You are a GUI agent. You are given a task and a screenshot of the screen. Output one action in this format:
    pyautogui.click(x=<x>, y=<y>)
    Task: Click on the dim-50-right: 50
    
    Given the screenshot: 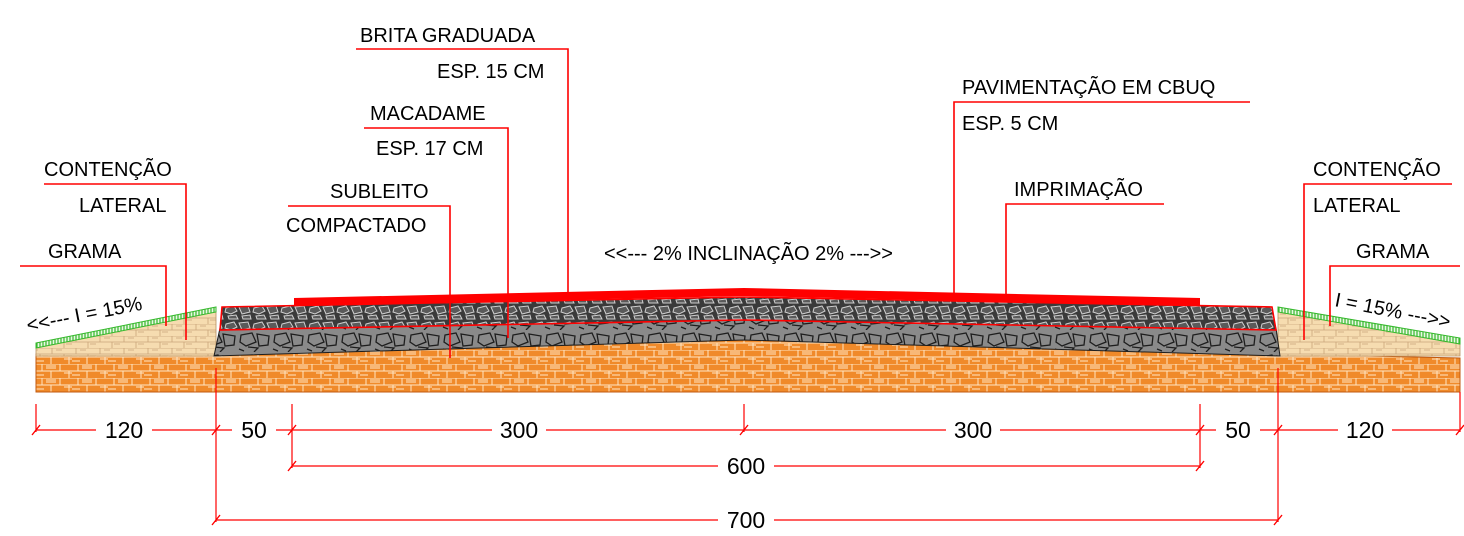 What is the action you would take?
    pyautogui.click(x=1238, y=430)
    